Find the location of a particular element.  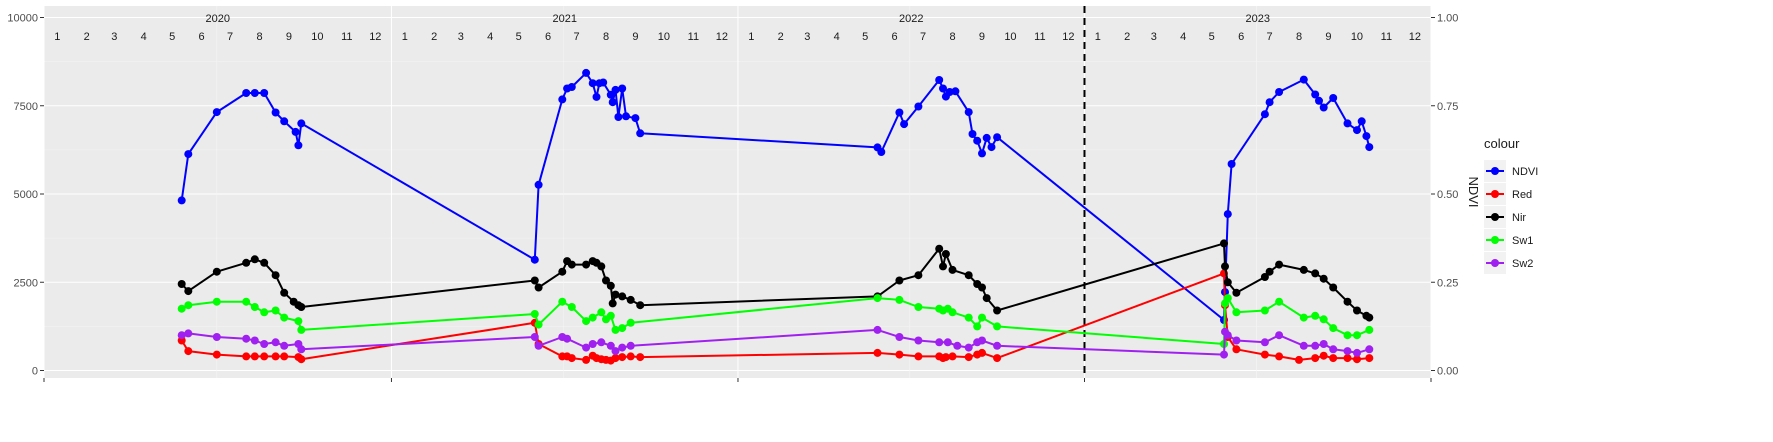

month-label: 5 is located at coordinates (519, 37).